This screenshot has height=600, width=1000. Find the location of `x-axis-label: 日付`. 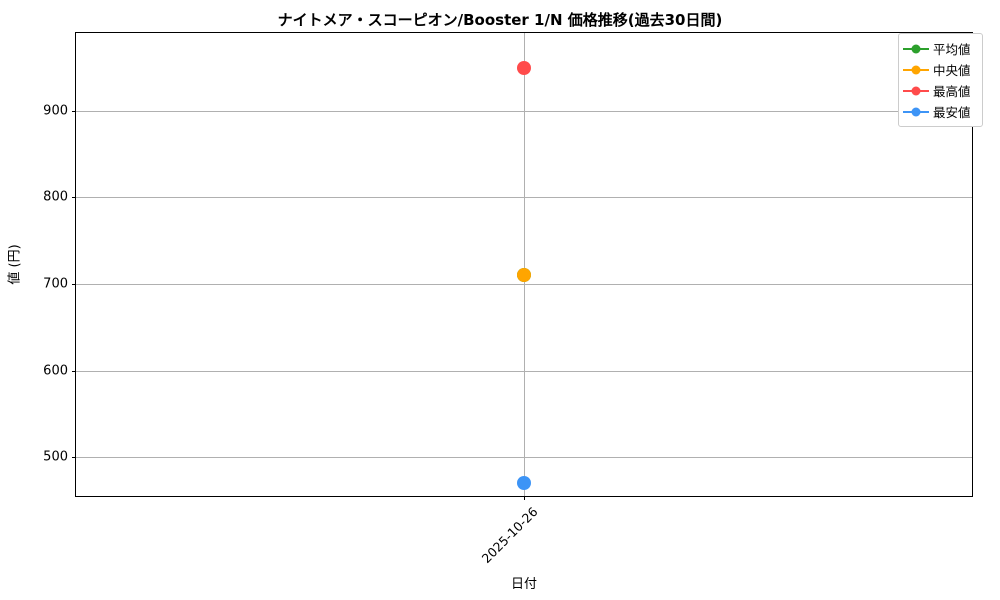

x-axis-label: 日付 is located at coordinates (523, 584).